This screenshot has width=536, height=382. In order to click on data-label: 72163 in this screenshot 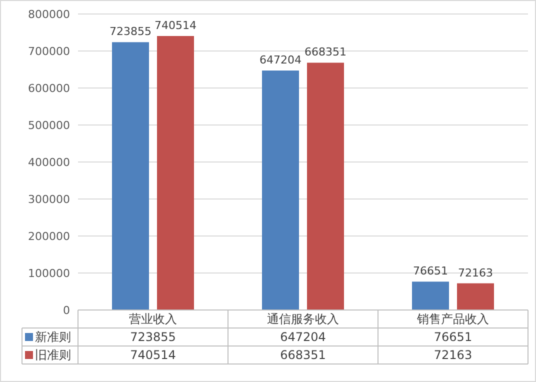, I will do `click(475, 273)`.